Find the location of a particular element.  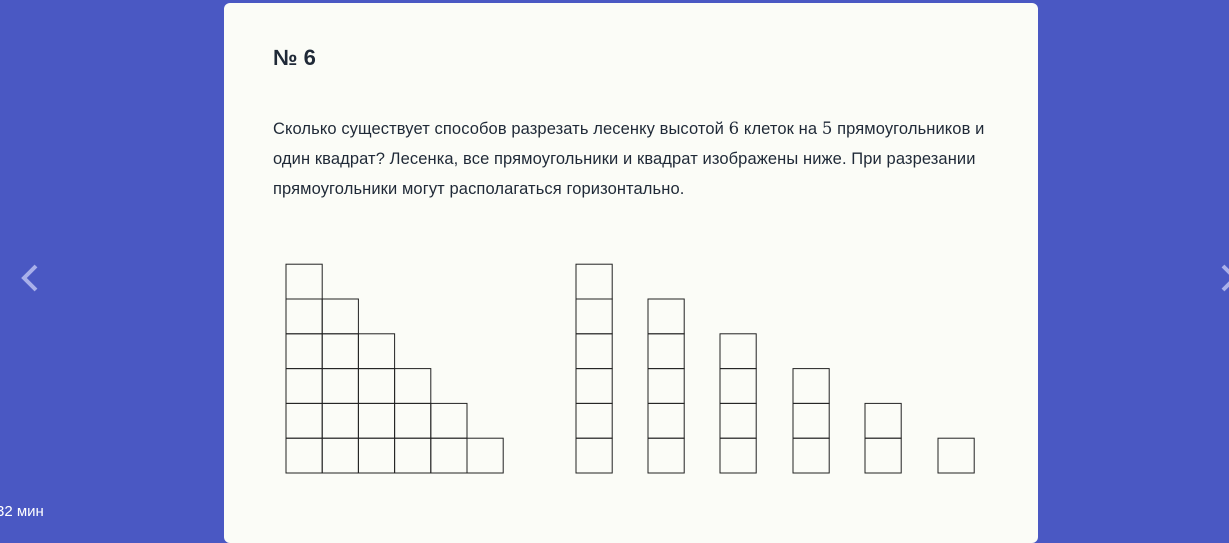

square-cell is located at coordinates (956, 455).